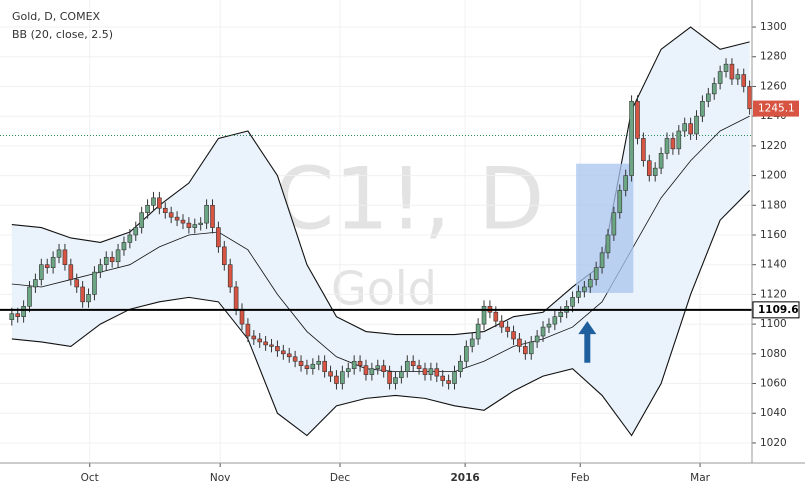  I want to click on y-tick-label: 1200, so click(773, 176).